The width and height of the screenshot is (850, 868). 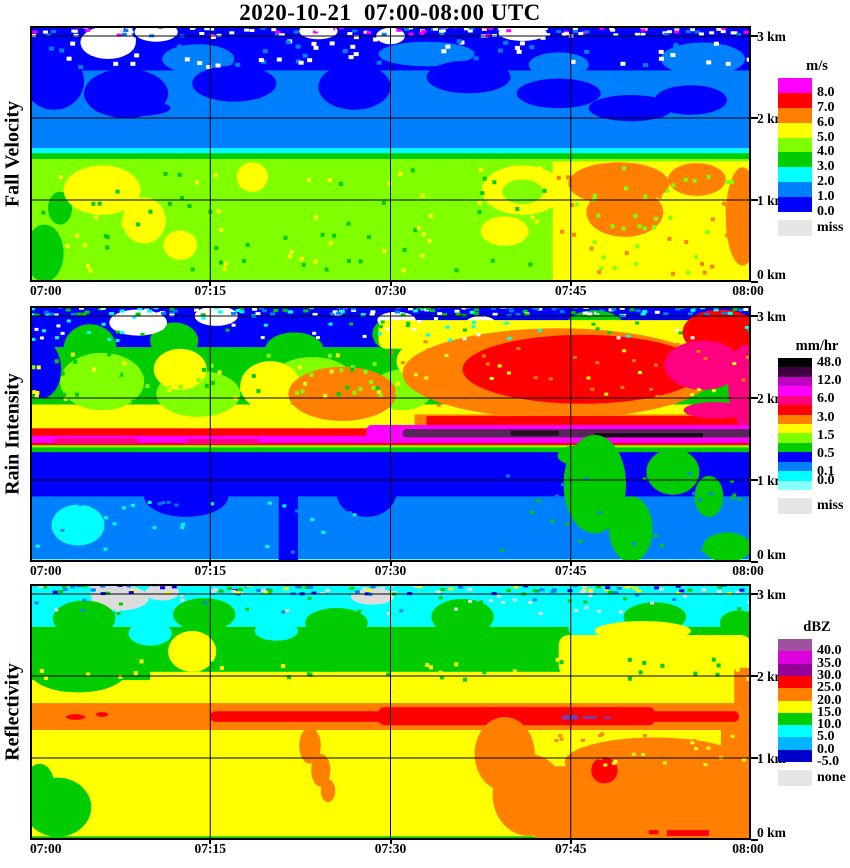 What do you see at coordinates (829, 725) in the screenshot?
I see `colorbar-tick-label: 10.0` at bounding box center [829, 725].